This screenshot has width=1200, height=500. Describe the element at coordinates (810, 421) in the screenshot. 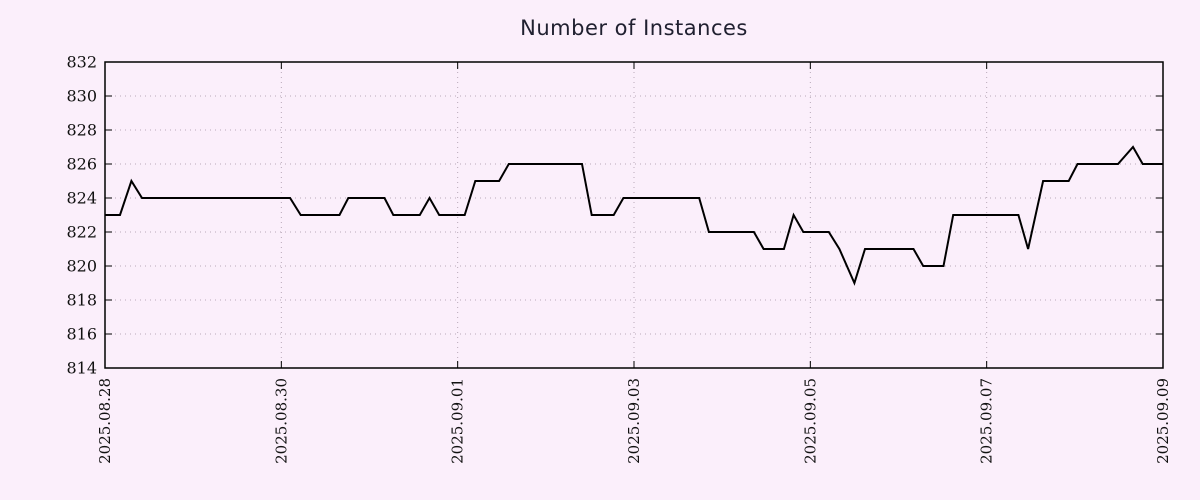

I see `x-tick-label: 2025.09.05` at that location.